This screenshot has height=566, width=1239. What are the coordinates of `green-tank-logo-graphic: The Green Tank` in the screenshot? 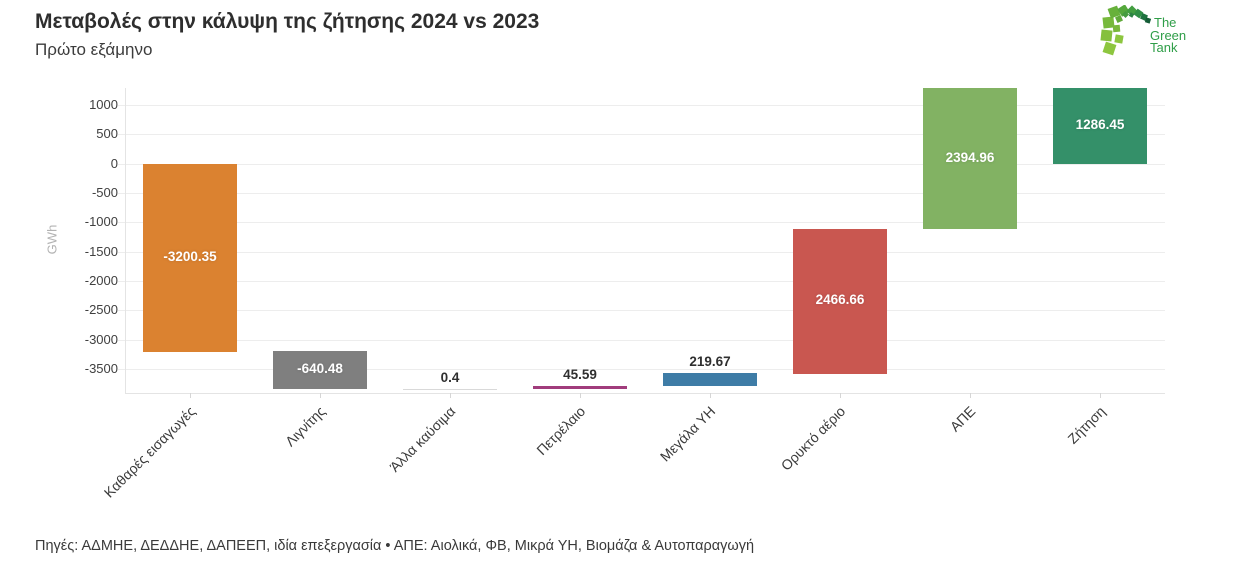 It's located at (1143, 30).